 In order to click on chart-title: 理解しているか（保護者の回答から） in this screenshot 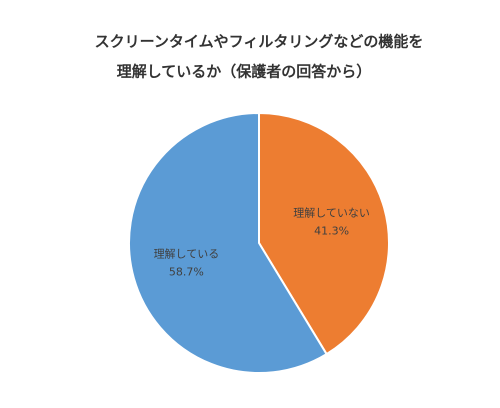, I will do `click(244, 72)`.